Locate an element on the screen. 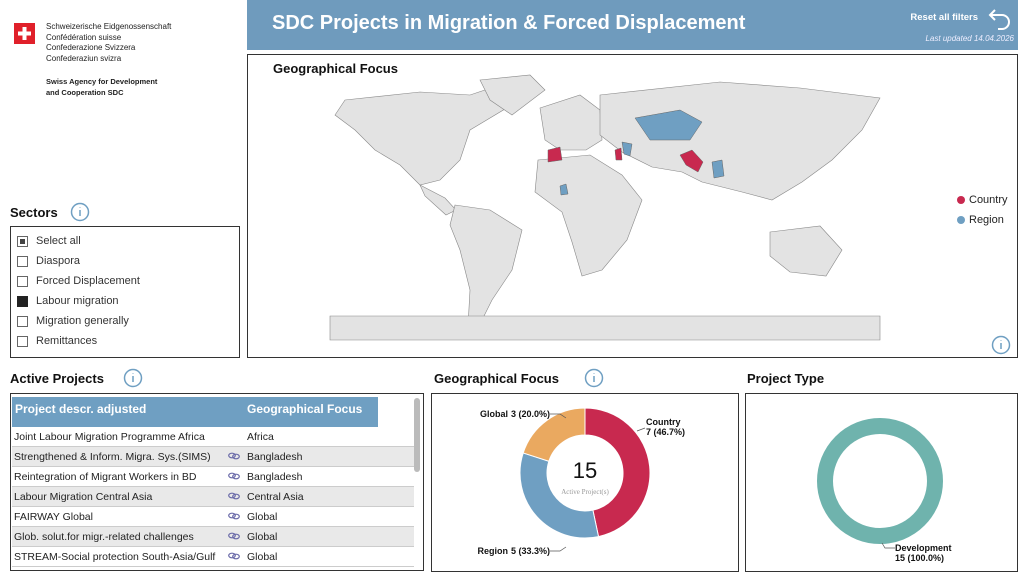 The height and width of the screenshot is (576, 1024). logo-line: Confederazione Svizzera is located at coordinates (91, 47).